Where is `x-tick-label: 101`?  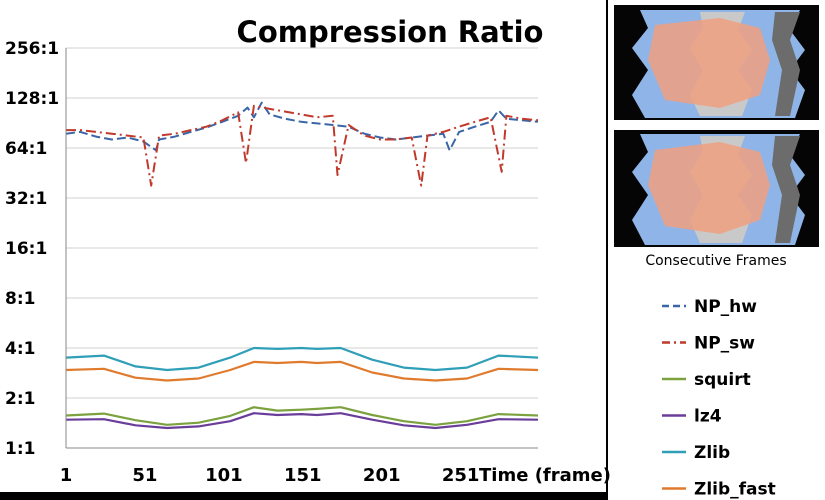
x-tick-label: 101 is located at coordinates (224, 475).